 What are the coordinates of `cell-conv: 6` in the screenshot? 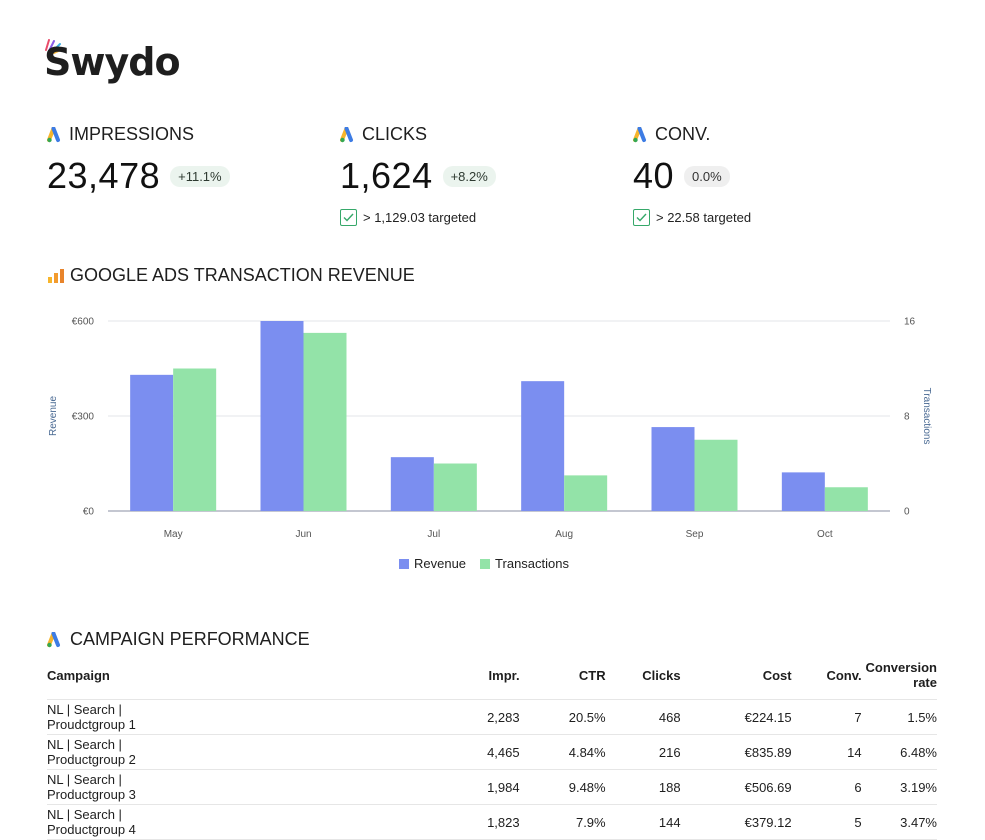 It's located at (826, 787).